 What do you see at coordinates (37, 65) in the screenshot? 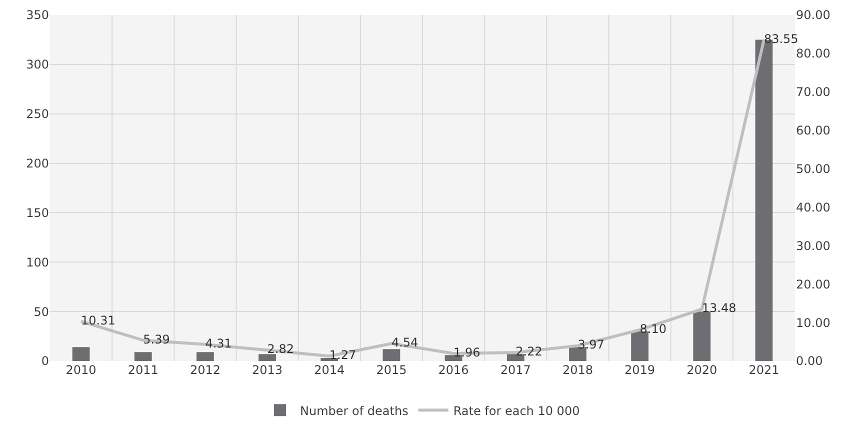
I see `y-tick-label: 300` at bounding box center [37, 65].